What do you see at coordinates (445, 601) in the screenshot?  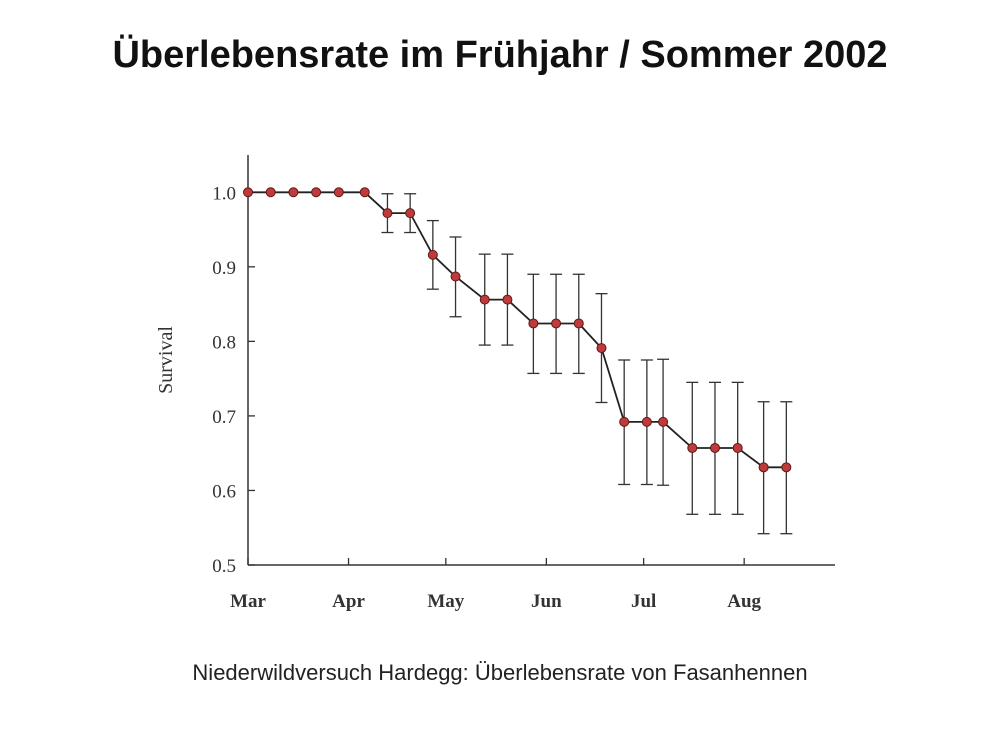 I see `x-tick-label: May` at bounding box center [445, 601].